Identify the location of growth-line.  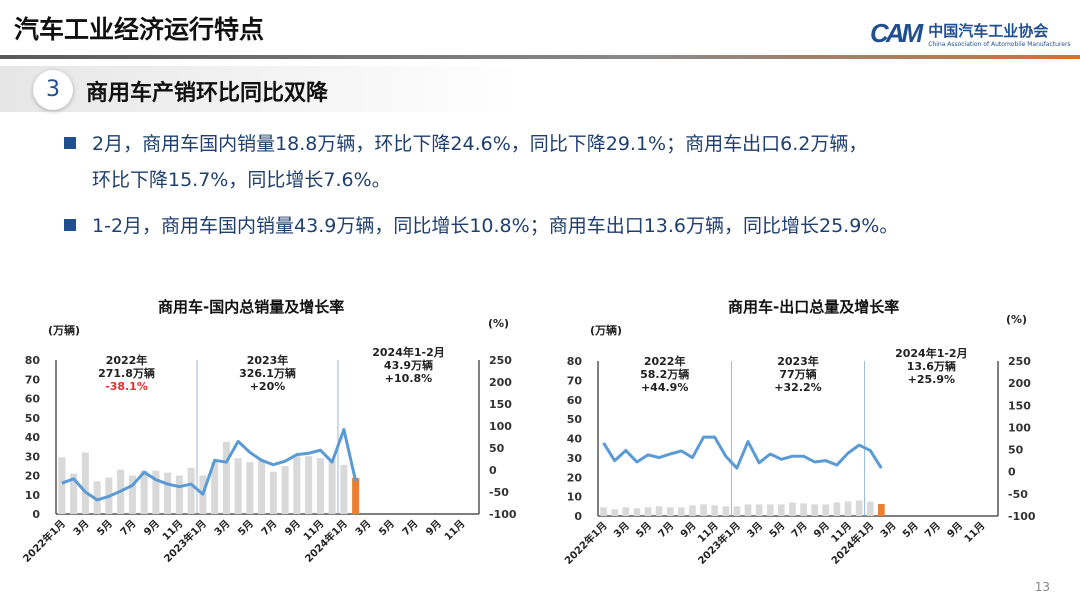
(209, 465).